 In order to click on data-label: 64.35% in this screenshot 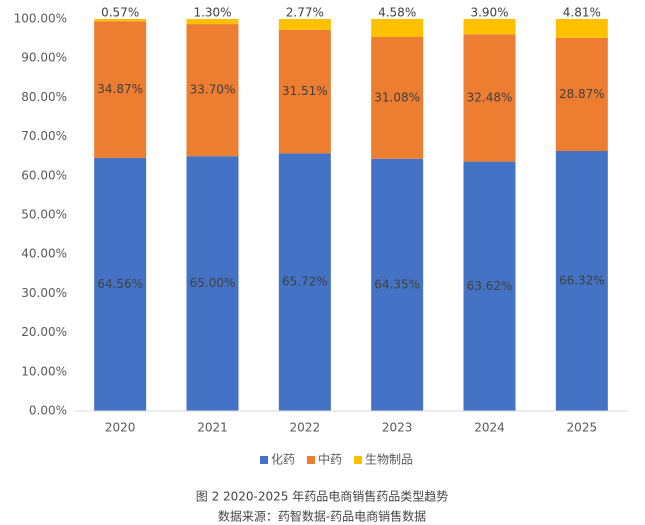, I will do `click(397, 284)`.